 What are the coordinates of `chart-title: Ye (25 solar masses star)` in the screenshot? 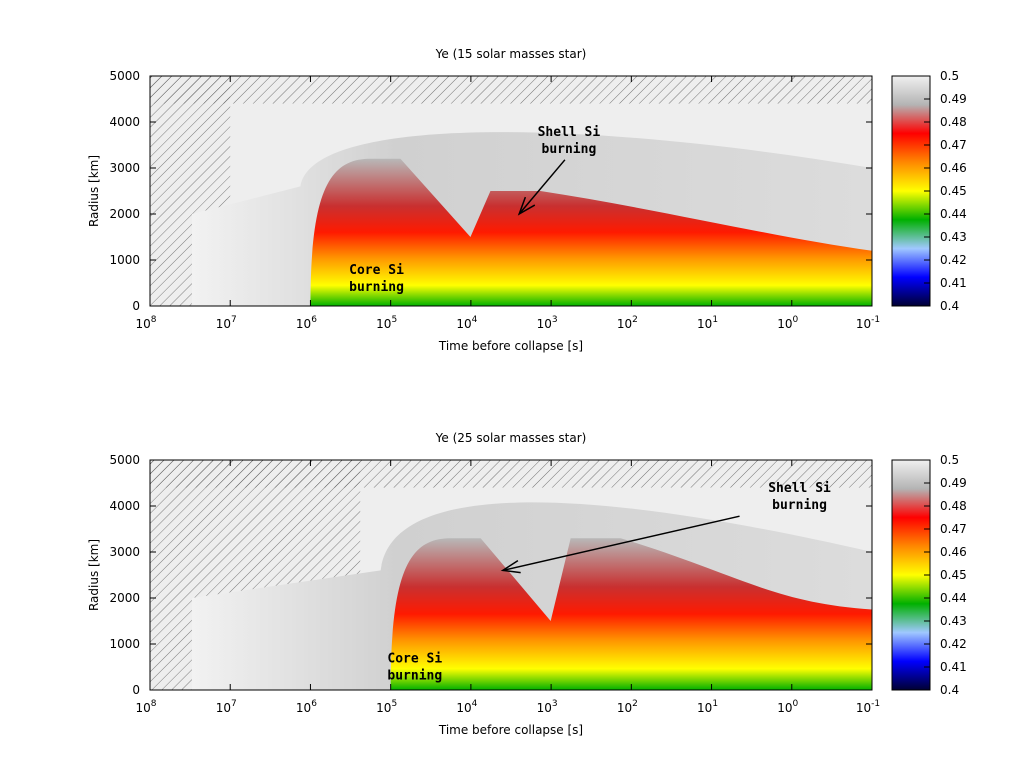 It's located at (511, 438).